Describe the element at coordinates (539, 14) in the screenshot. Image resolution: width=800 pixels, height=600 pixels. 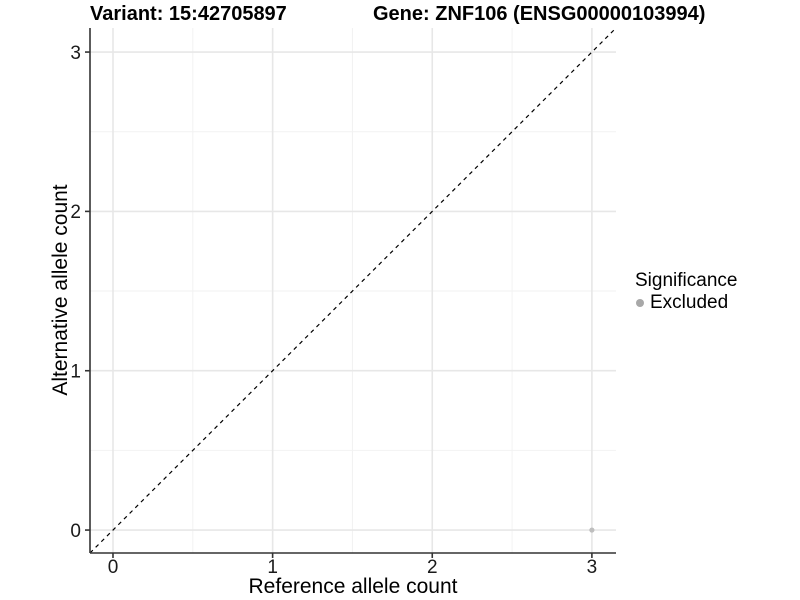
I see `plot-title-gene: Gene: ZNF106 (ENSG00000103994)` at that location.